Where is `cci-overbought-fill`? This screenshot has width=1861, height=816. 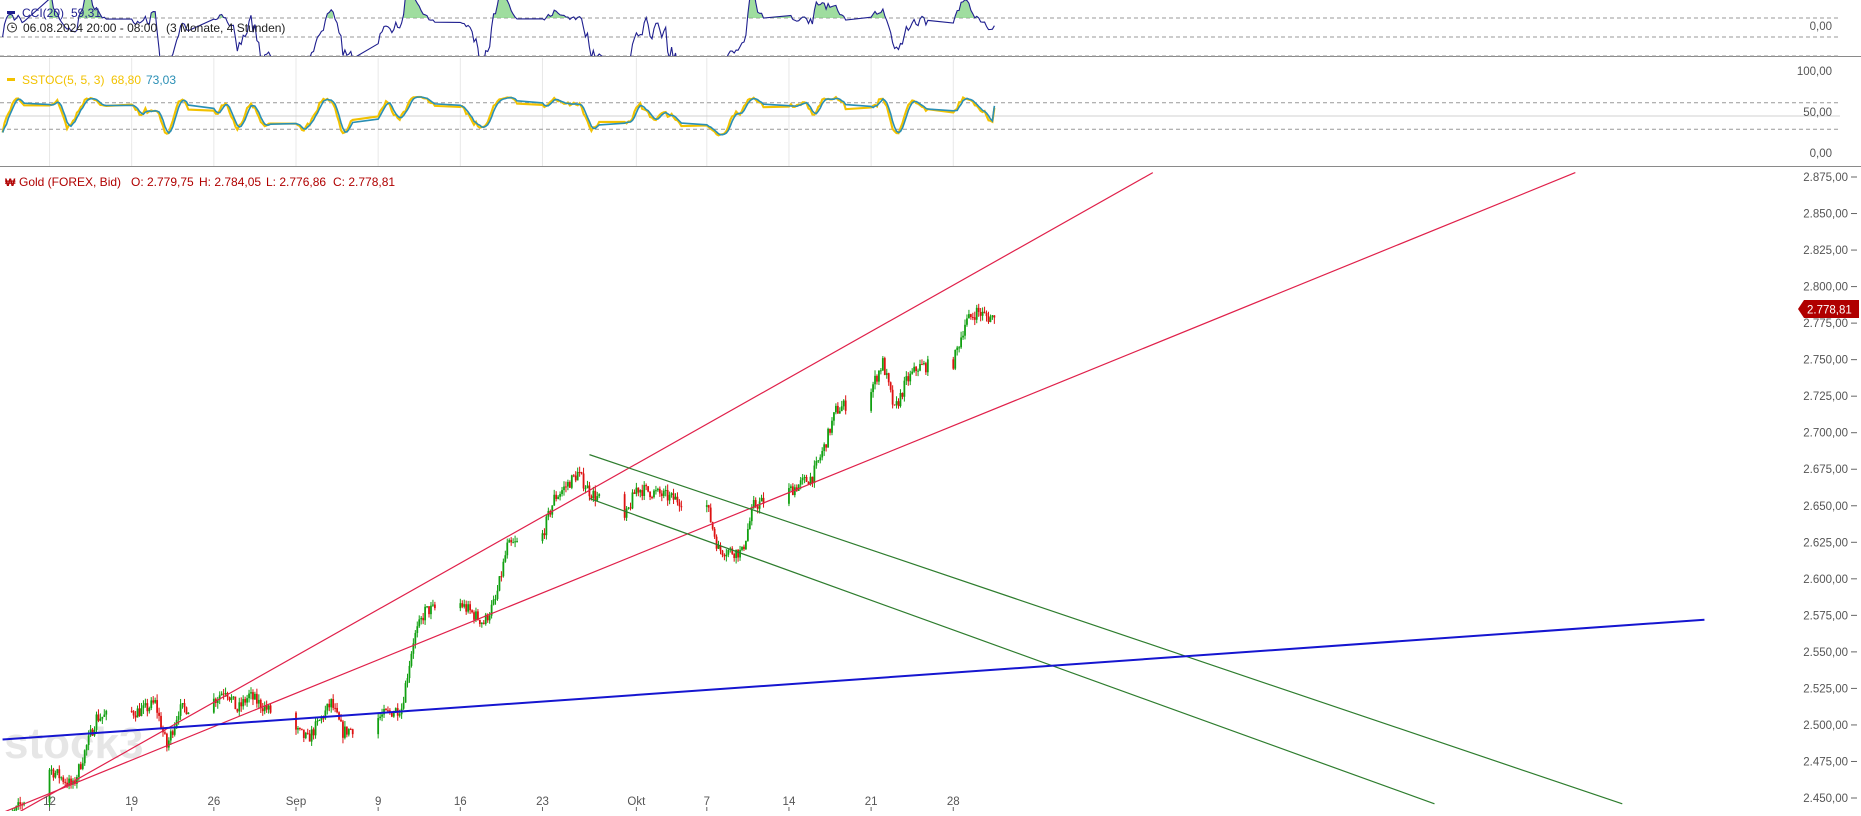 cci-overbought-fill is located at coordinates (153, 14).